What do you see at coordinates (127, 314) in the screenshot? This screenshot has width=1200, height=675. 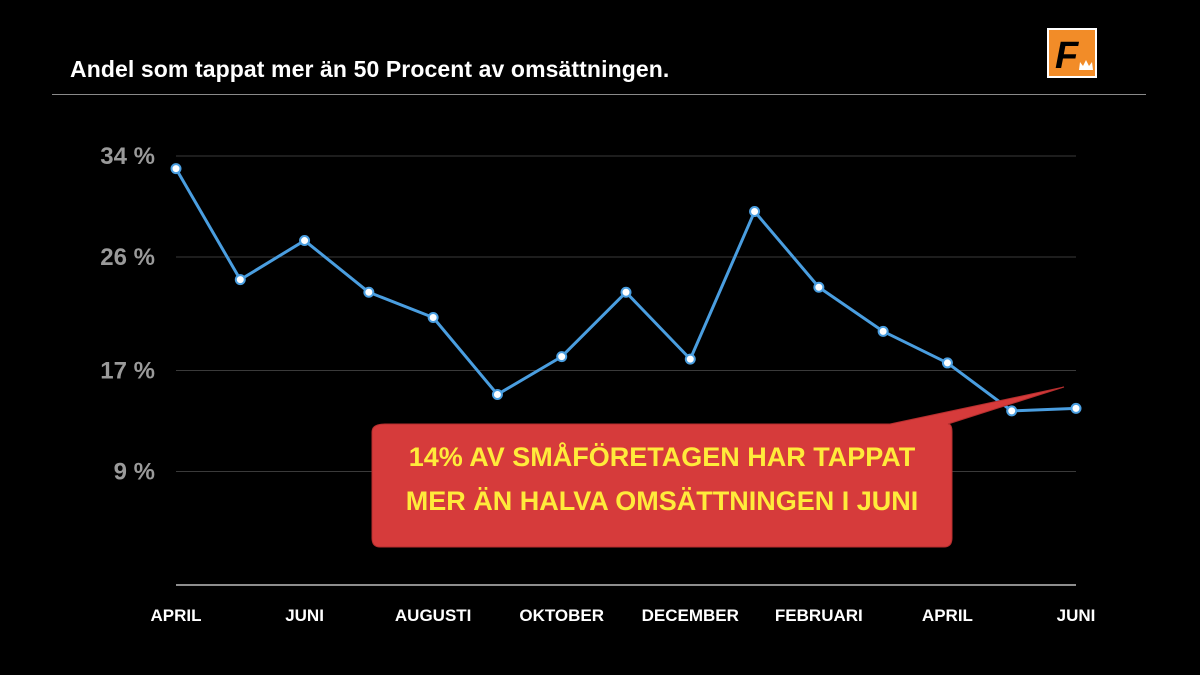 I see `y-tick-labels: 34 % 26 % 17 % 9 %` at bounding box center [127, 314].